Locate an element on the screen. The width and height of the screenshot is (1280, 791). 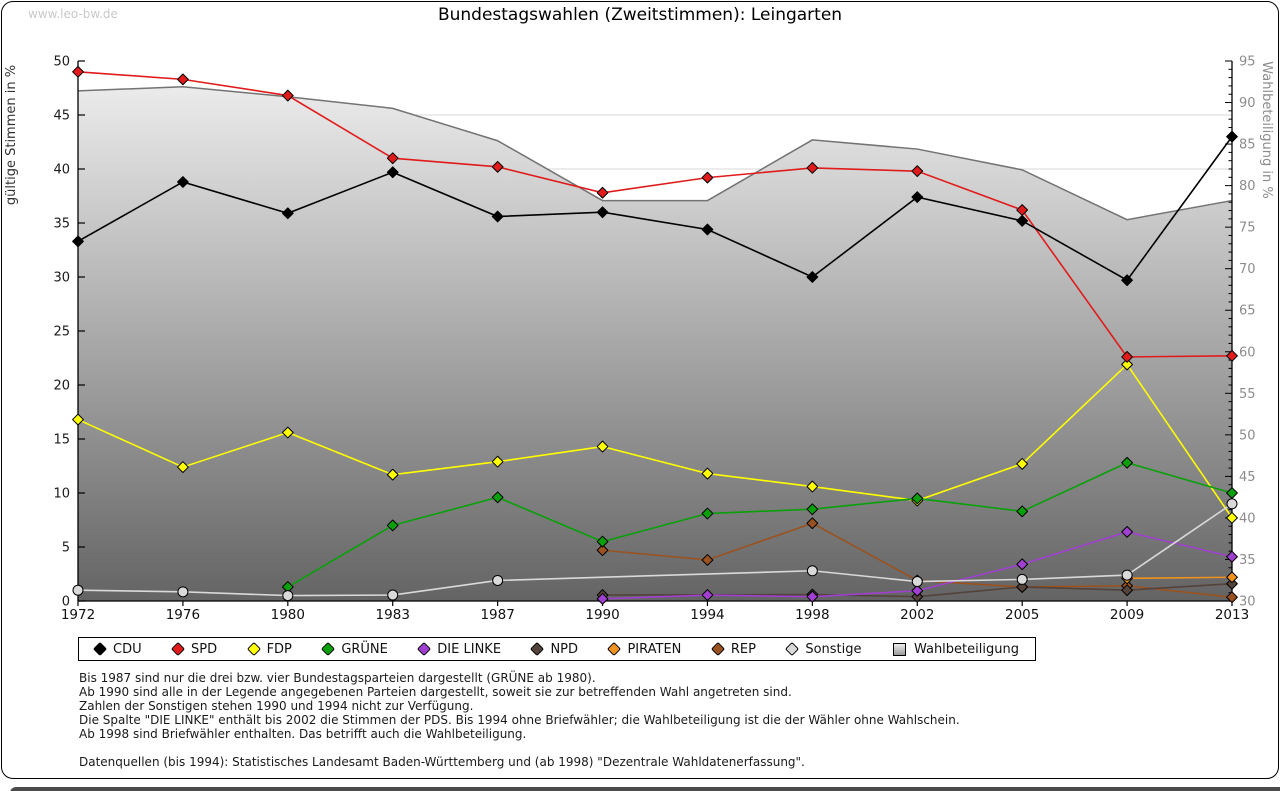
right-axis-tick-label: 65 is located at coordinates (1247, 311).